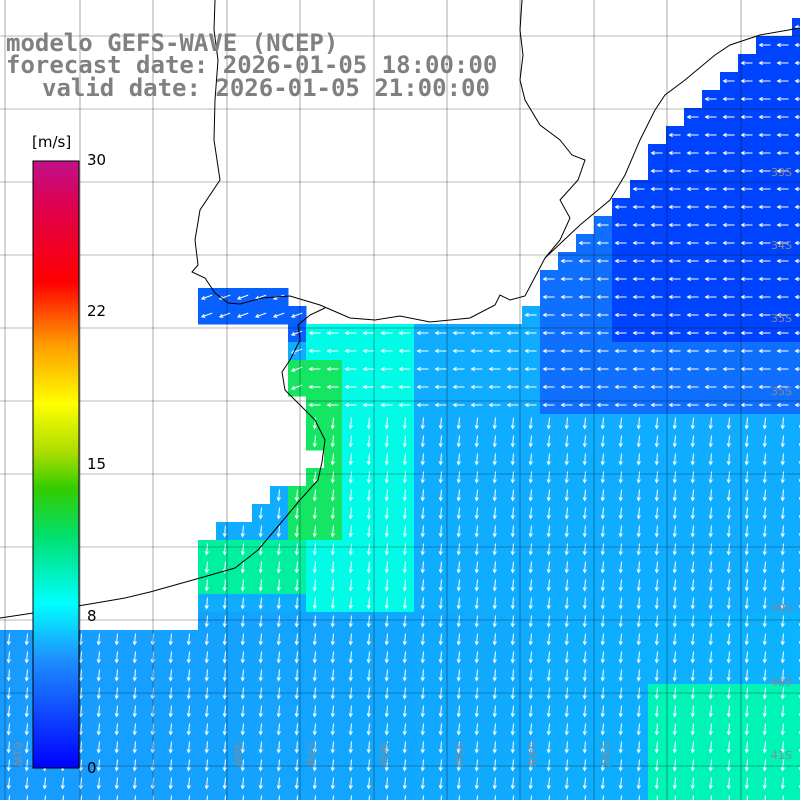  Describe the element at coordinates (92, 616) in the screenshot. I see `colorbar-tick-8: 8` at that location.